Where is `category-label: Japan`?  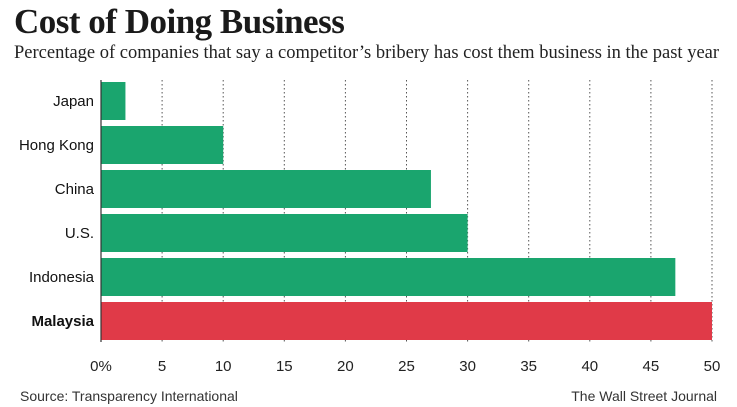
category-label: Japan is located at coordinates (73, 101).